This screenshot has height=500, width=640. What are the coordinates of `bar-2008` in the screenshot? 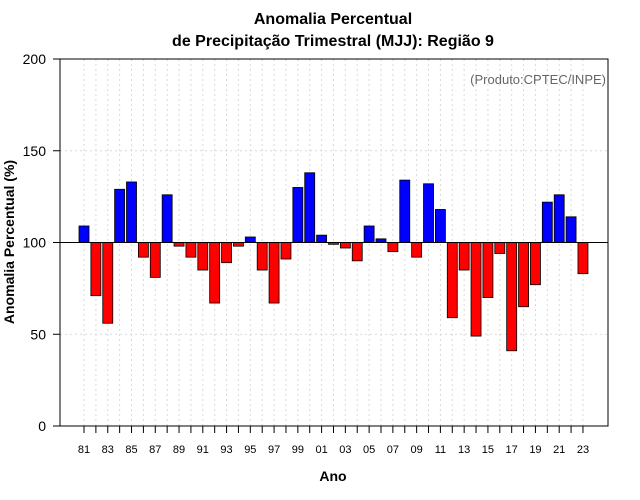 It's located at (405, 211).